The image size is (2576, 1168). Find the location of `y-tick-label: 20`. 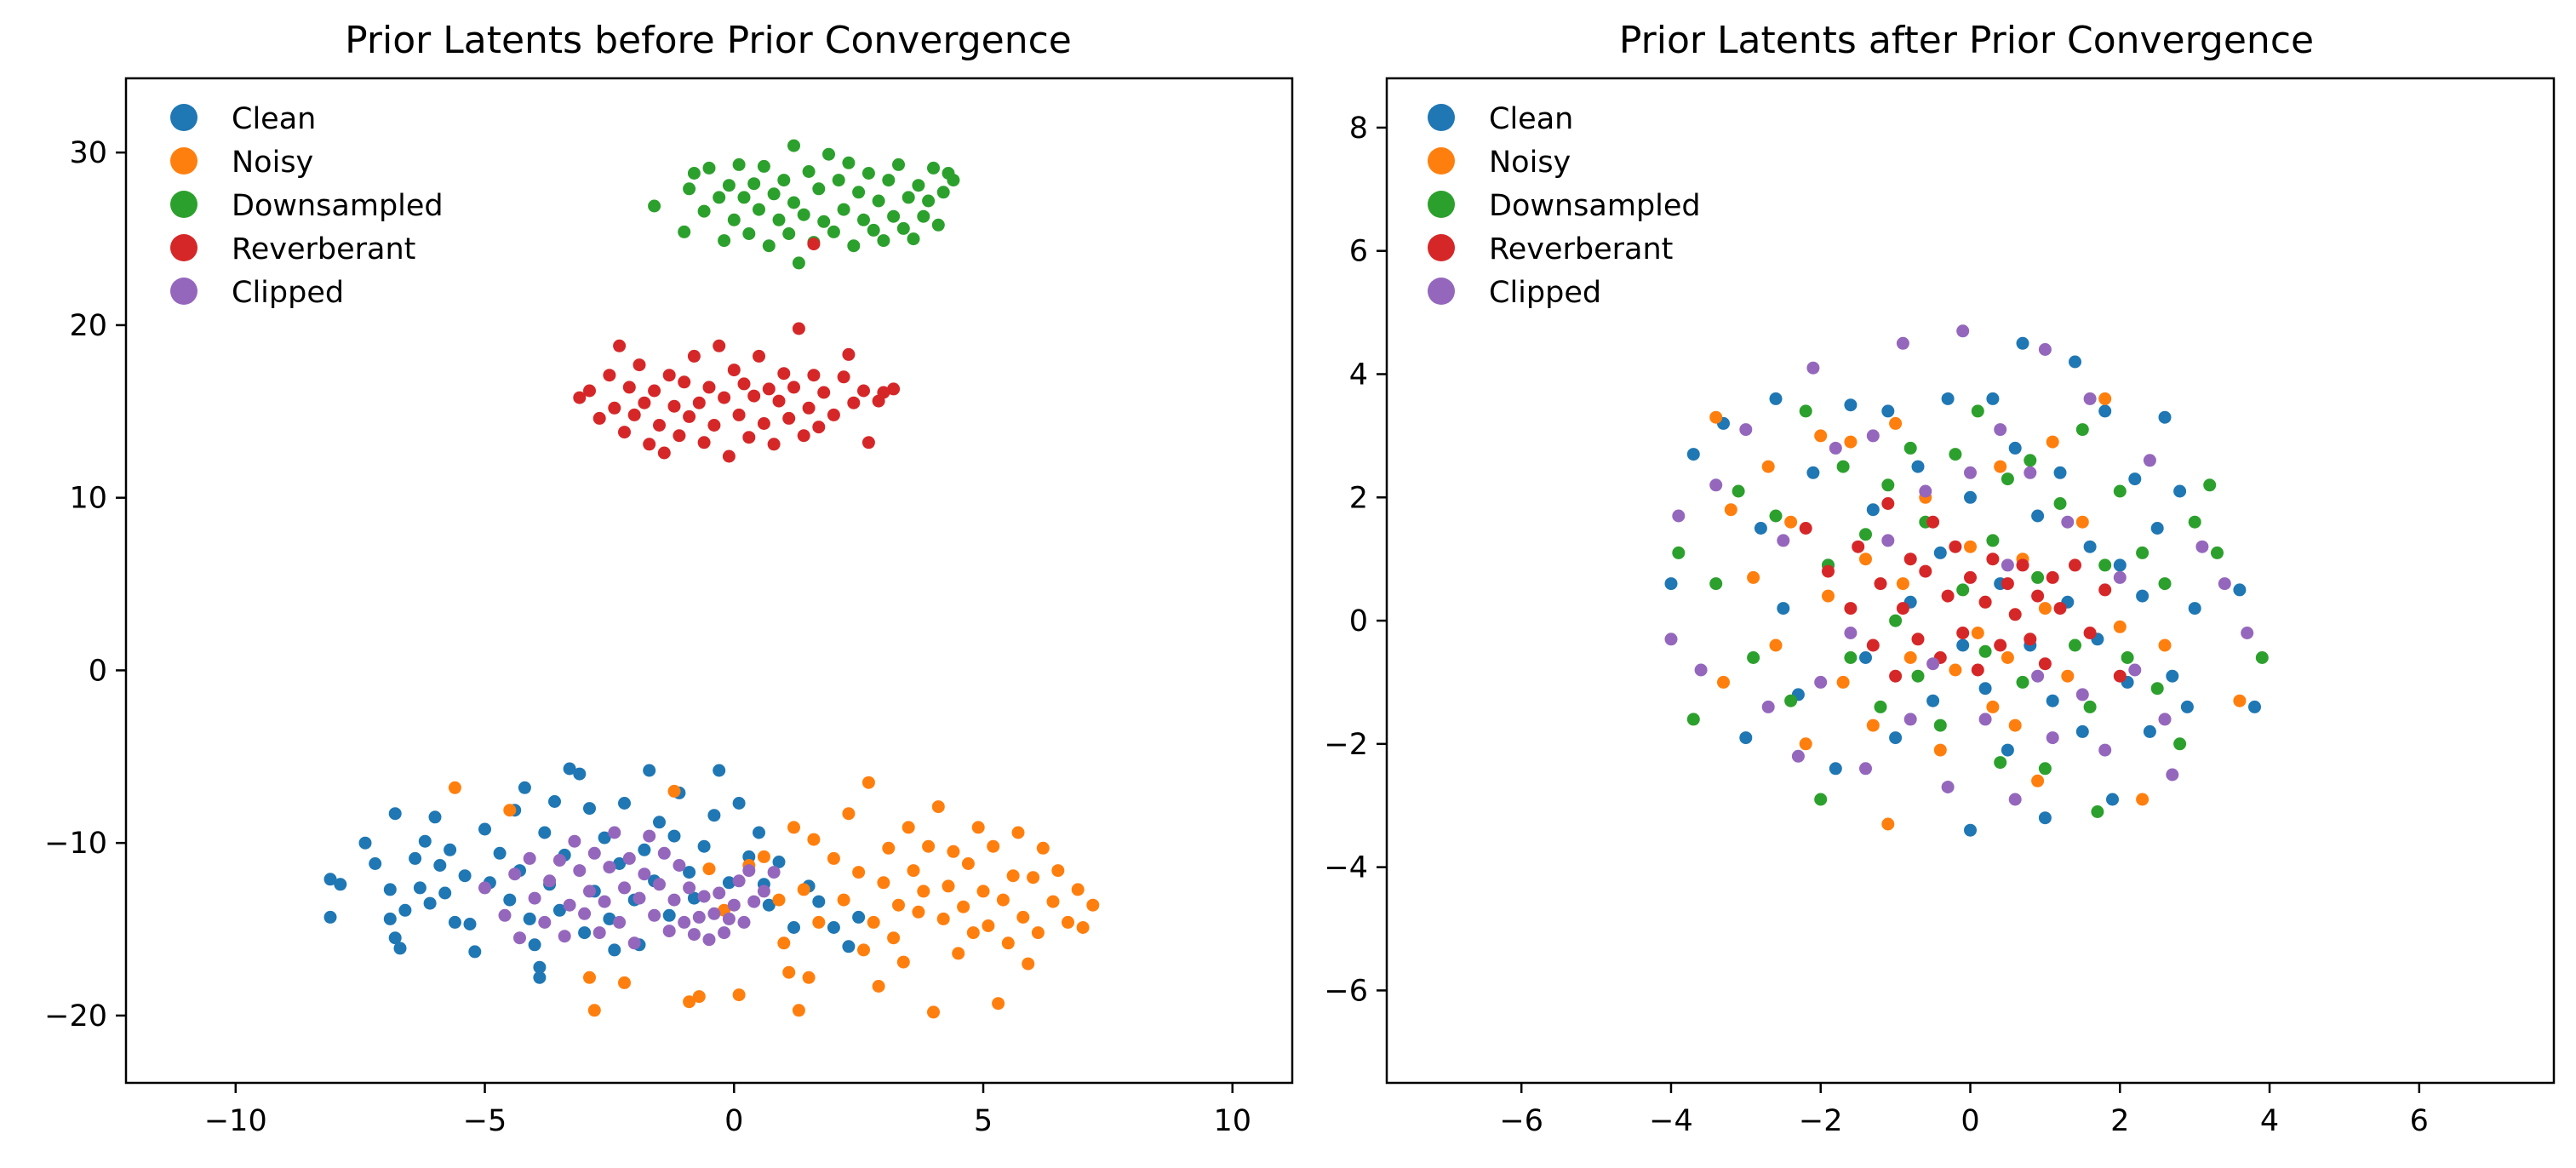

y-tick-label: 20 is located at coordinates (88, 326).